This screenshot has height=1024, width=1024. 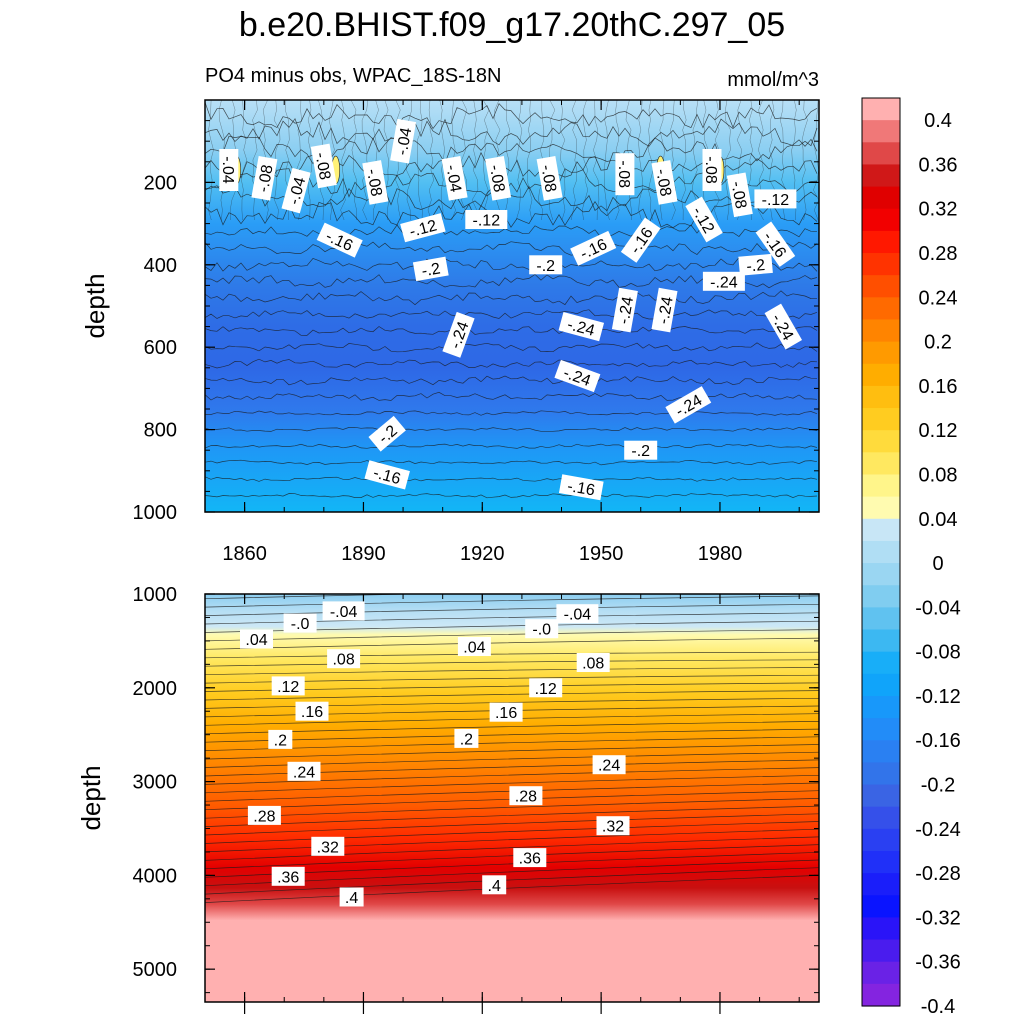 What do you see at coordinates (938, 476) in the screenshot?
I see `colorbar-label: 0.08` at bounding box center [938, 476].